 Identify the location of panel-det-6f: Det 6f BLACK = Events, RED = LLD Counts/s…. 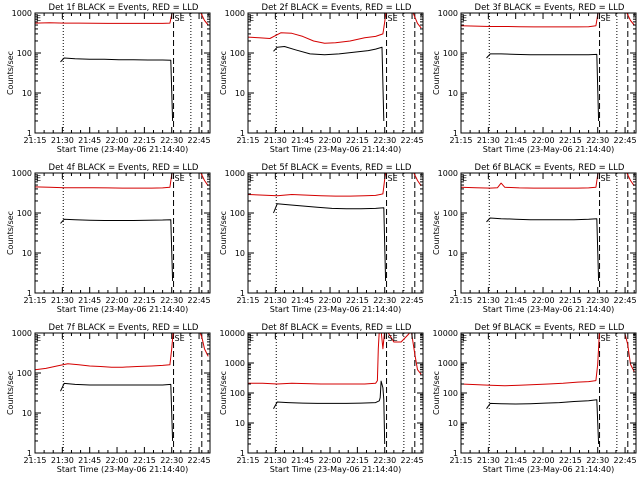
(534, 238).